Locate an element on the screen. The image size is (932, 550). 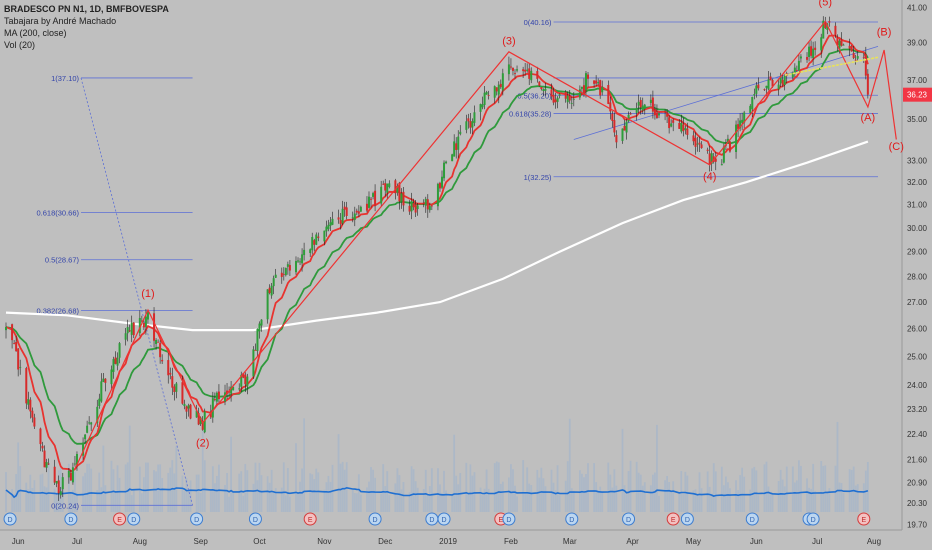
price-tick-label: 20.30 is located at coordinates (917, 503).